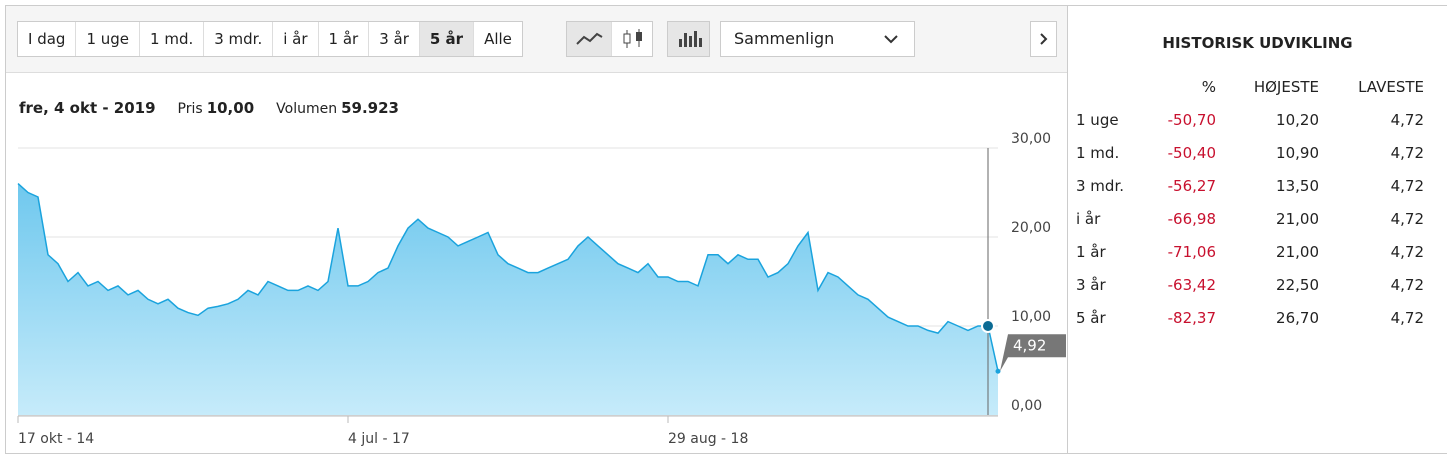 The height and width of the screenshot is (458, 1447). What do you see at coordinates (998, 371) in the screenshot?
I see `last-dot` at bounding box center [998, 371].